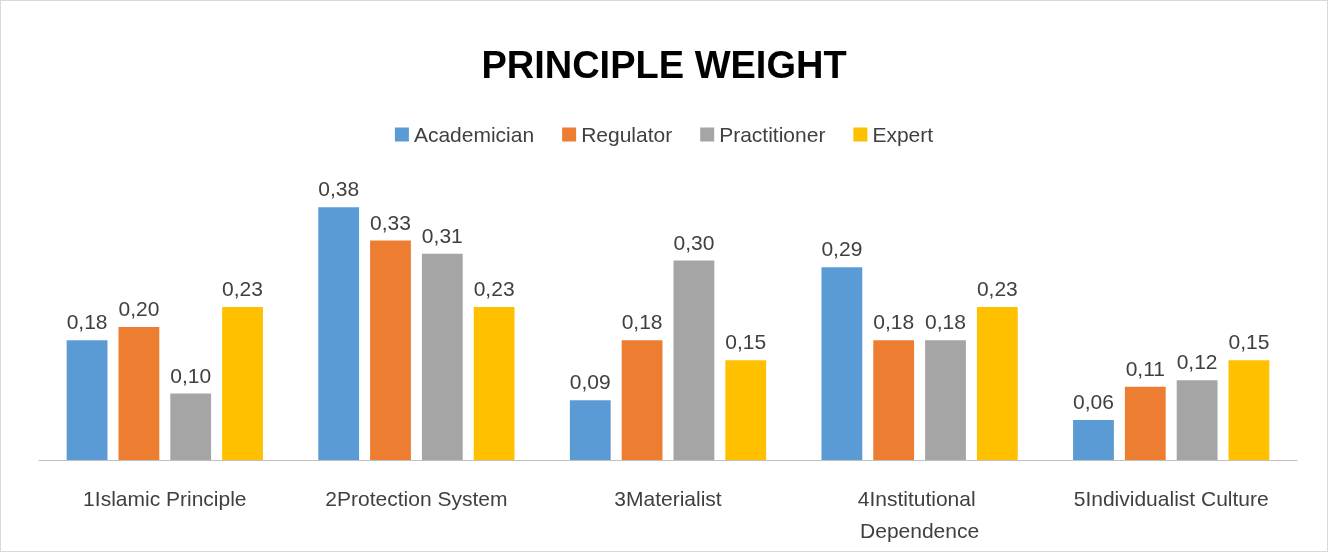 The image size is (1328, 552). Describe the element at coordinates (1171, 498) in the screenshot. I see `x-tick-label: 5Individualist Culture` at that location.